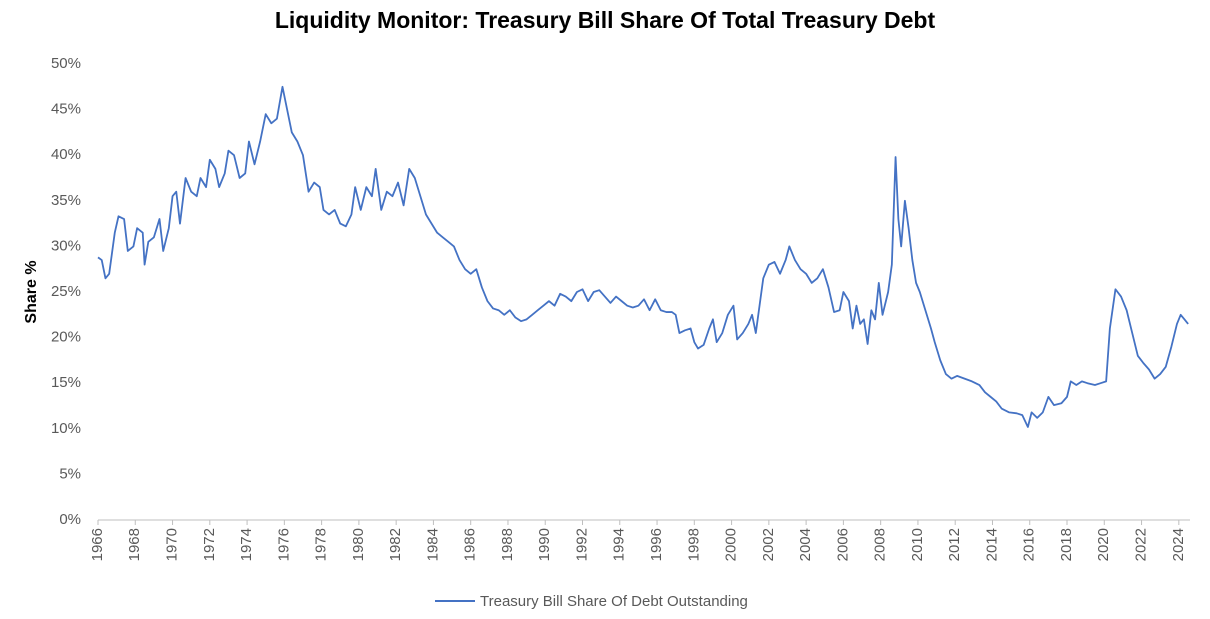  What do you see at coordinates (134, 544) in the screenshot?
I see `x-tick-label: 1968` at bounding box center [134, 544].